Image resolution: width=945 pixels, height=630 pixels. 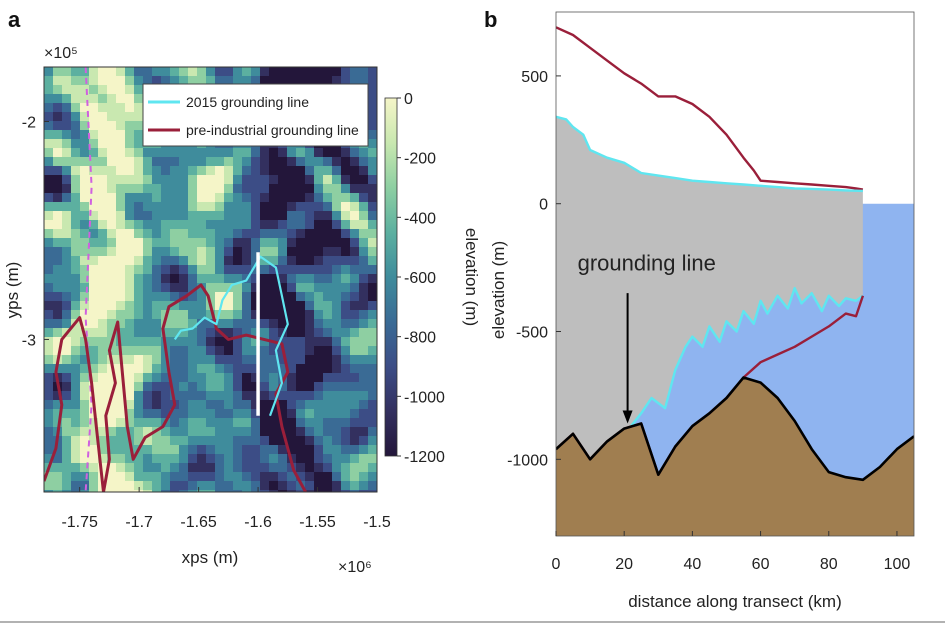 What do you see at coordinates (272, 130) in the screenshot?
I see `legend-label-preindustrial: pre-industrial grounding line` at bounding box center [272, 130].